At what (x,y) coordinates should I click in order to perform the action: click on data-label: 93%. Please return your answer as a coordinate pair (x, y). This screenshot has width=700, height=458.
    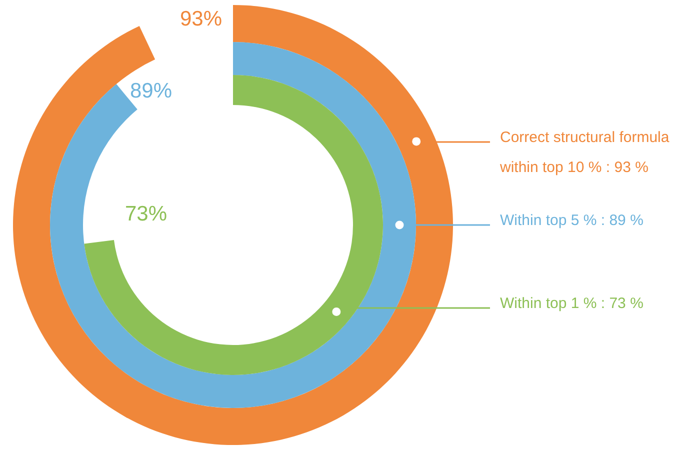
    Looking at the image, I should click on (201, 19).